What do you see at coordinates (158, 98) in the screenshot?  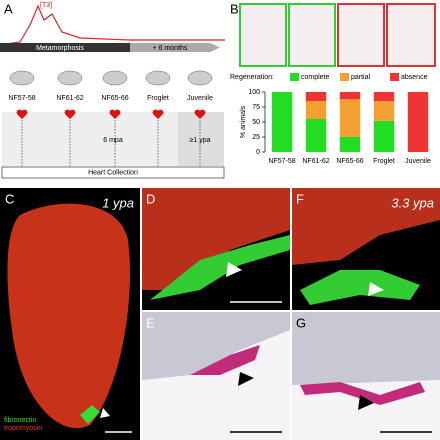 I see `stage-label: Froglet` at bounding box center [158, 98].